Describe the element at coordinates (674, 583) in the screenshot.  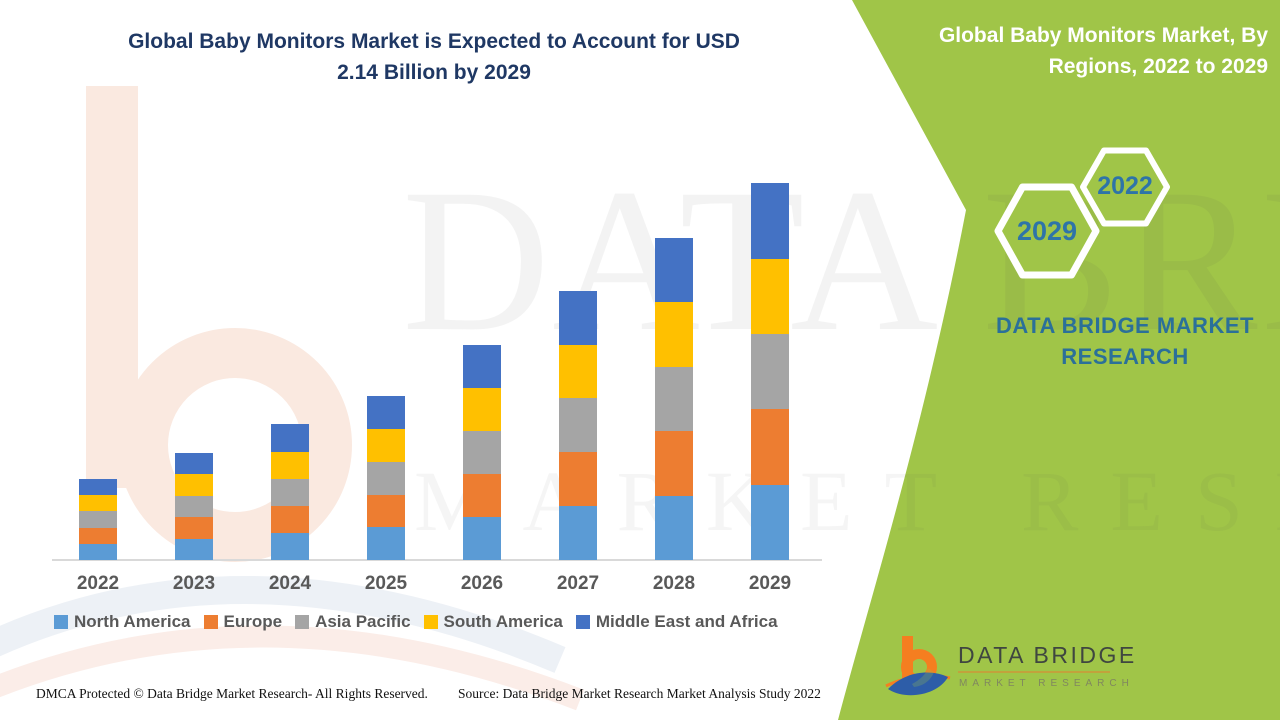
I see `x-axis-label-2028: 2028` at that location.